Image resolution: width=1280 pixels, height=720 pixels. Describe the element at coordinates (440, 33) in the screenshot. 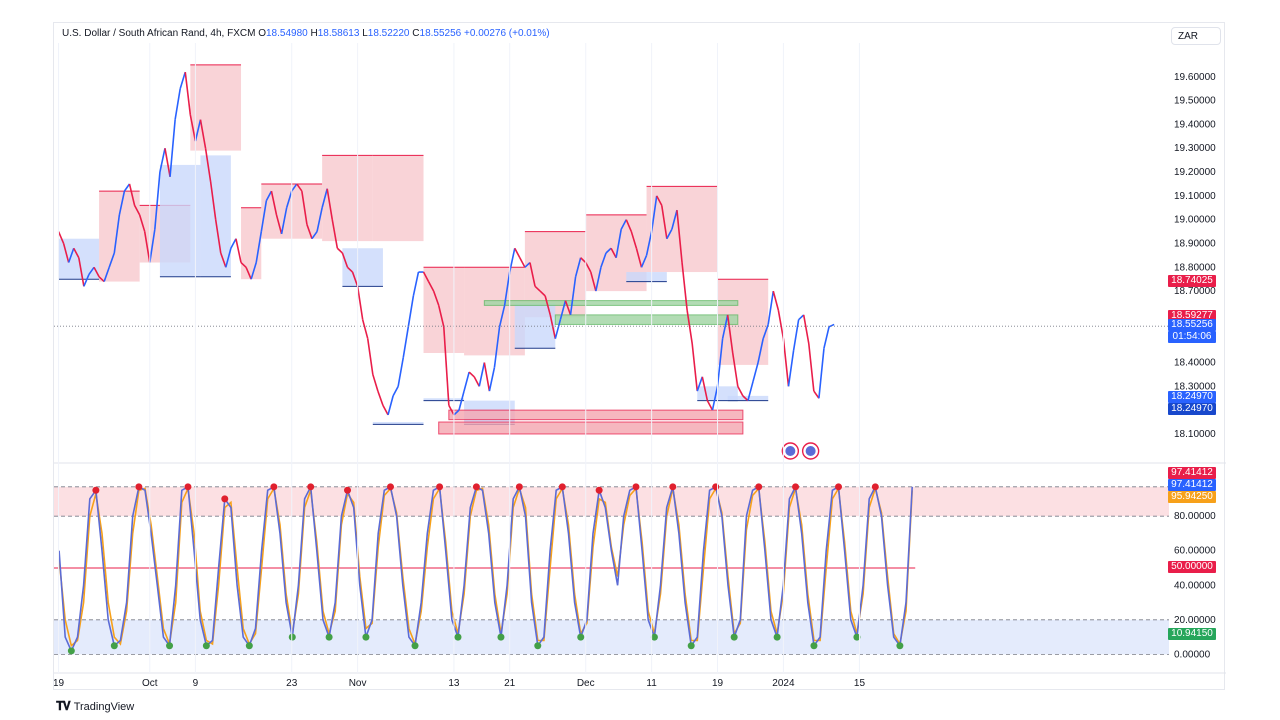

I see `ohlc-close: 18.55256` at that location.